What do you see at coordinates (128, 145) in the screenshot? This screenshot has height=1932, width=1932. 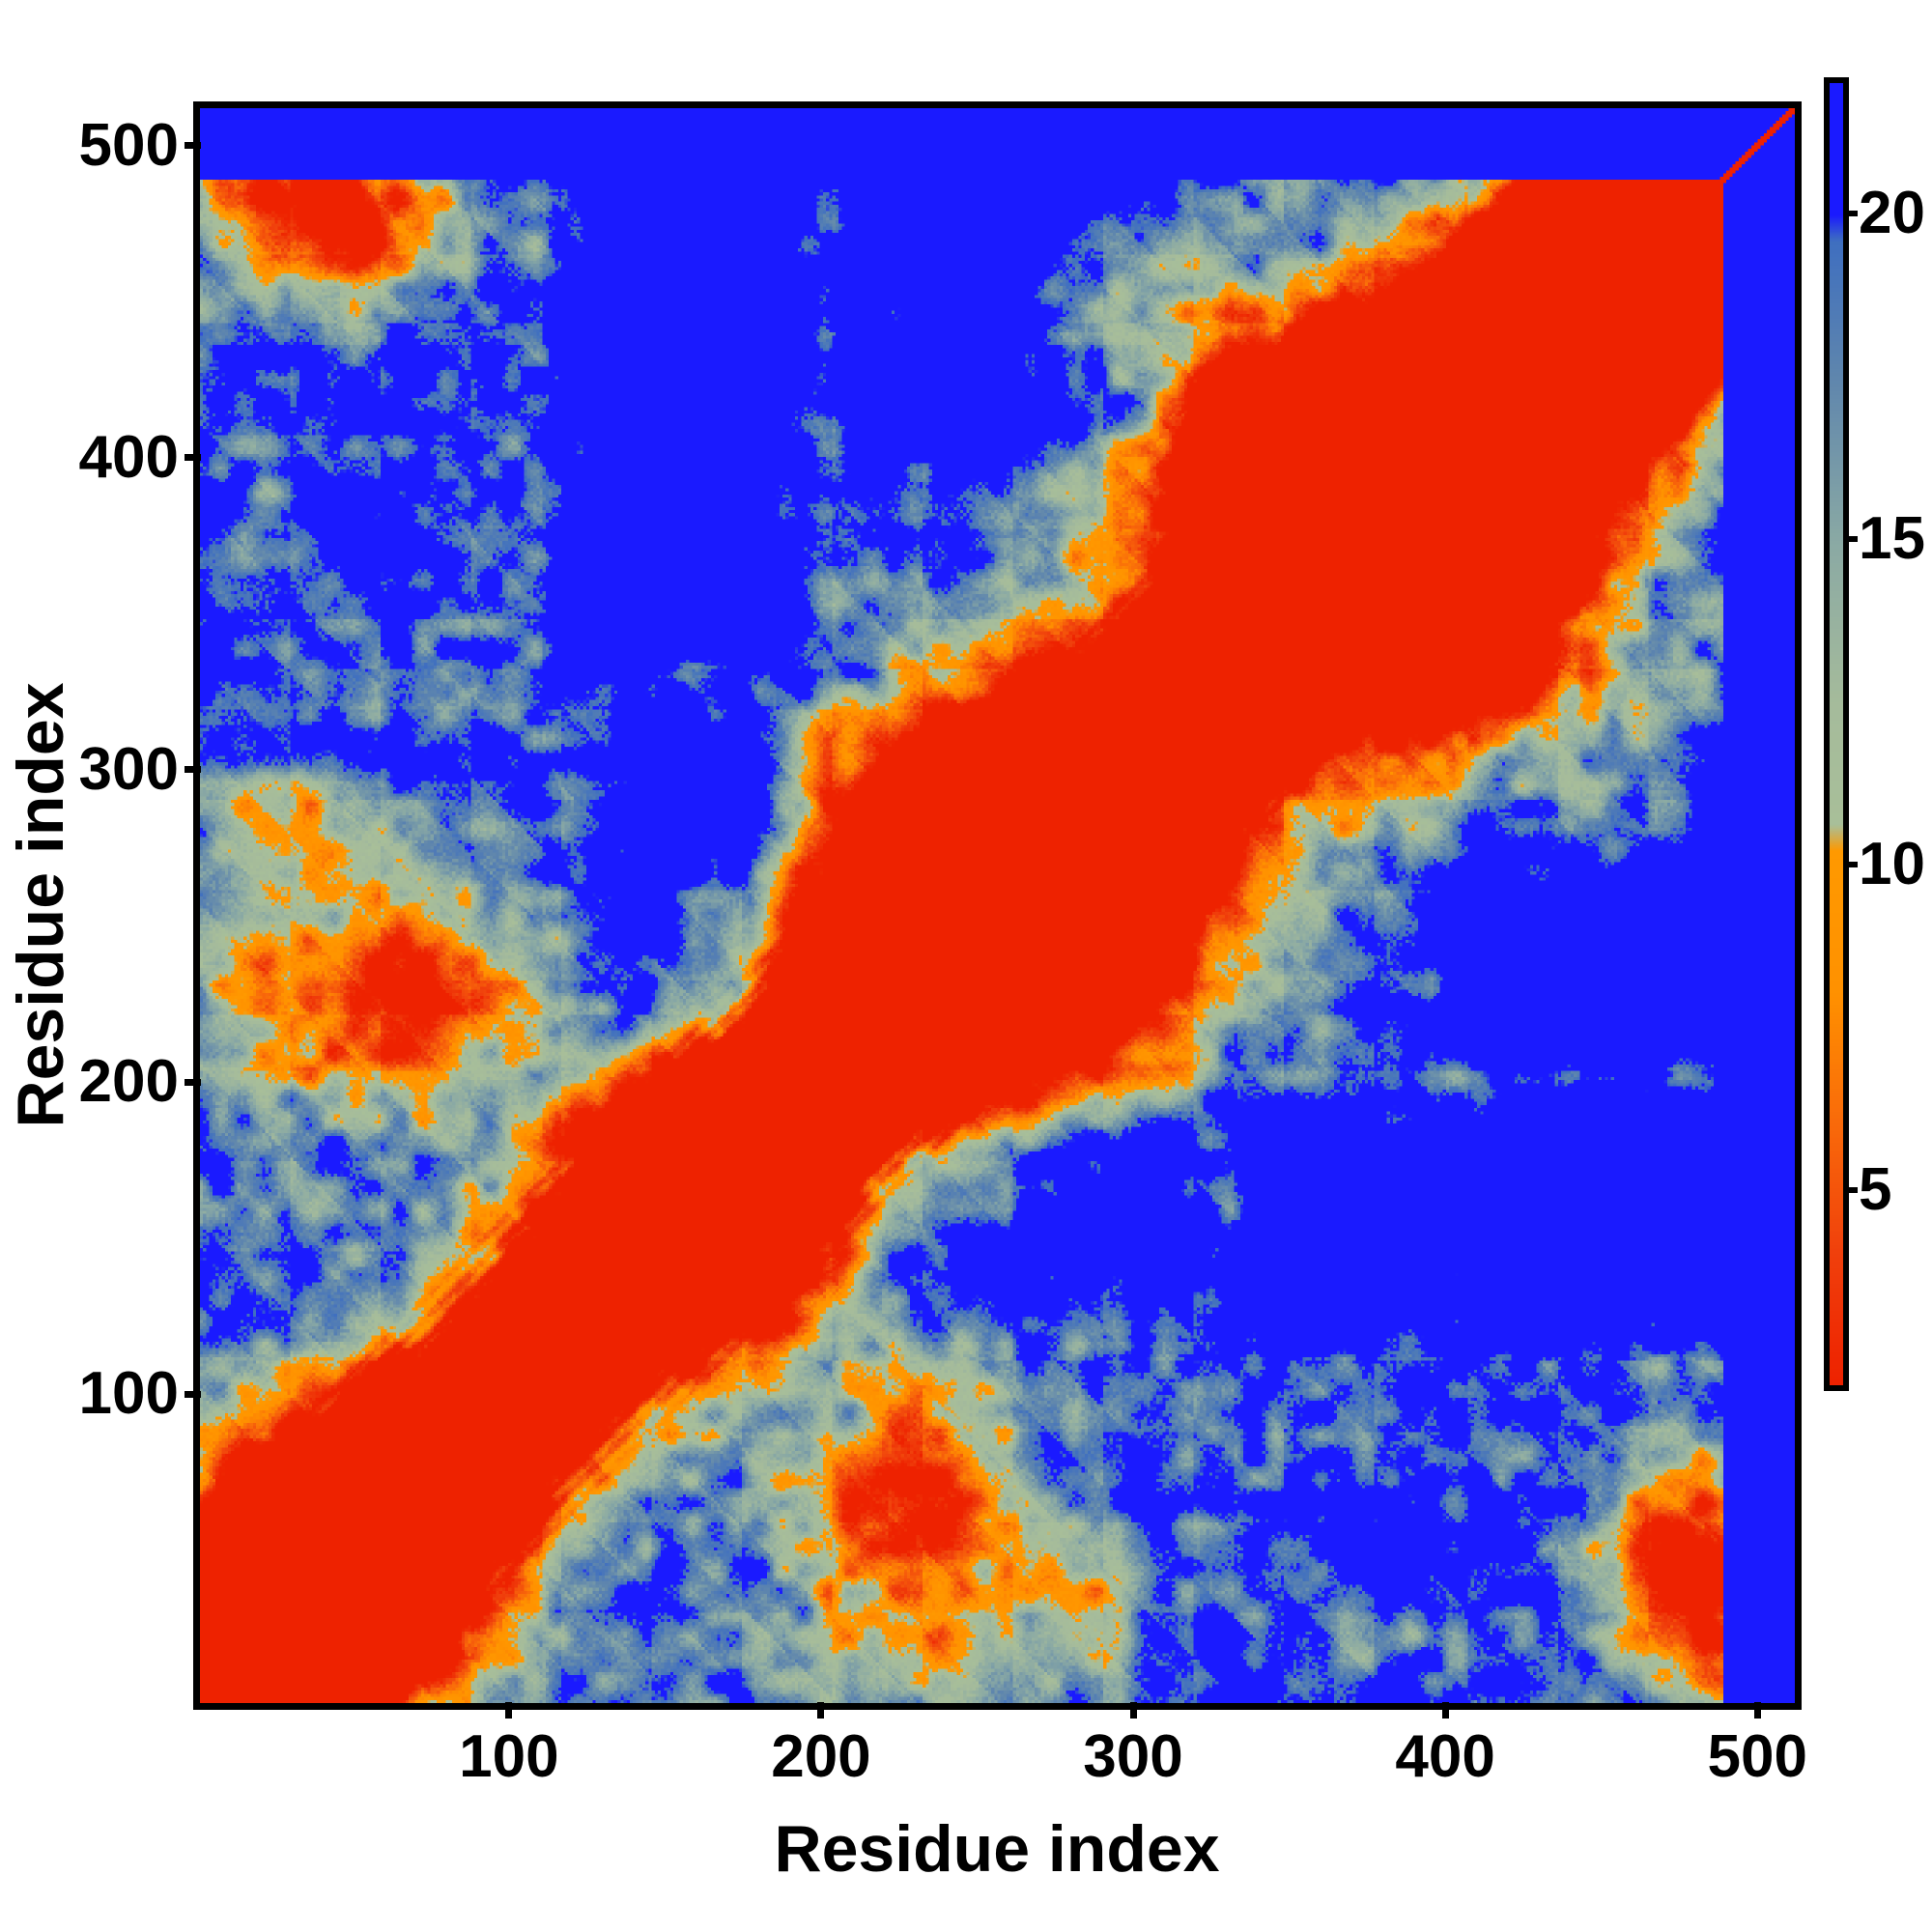 I see `y-tick-label: 500` at bounding box center [128, 145].